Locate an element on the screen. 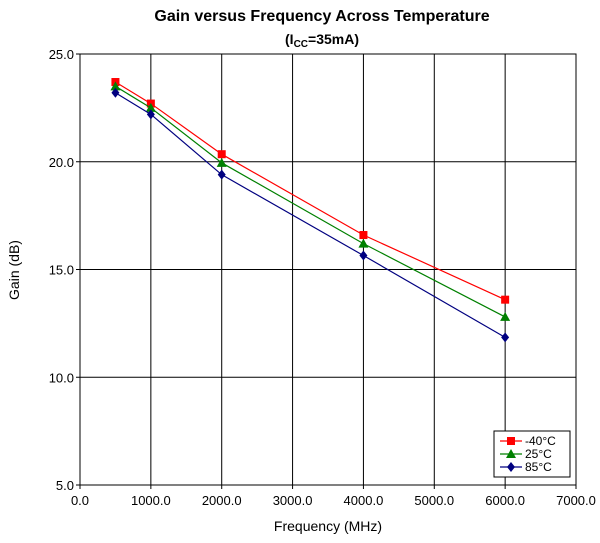  legend: -40°C25°C85°C is located at coordinates (532, 454).